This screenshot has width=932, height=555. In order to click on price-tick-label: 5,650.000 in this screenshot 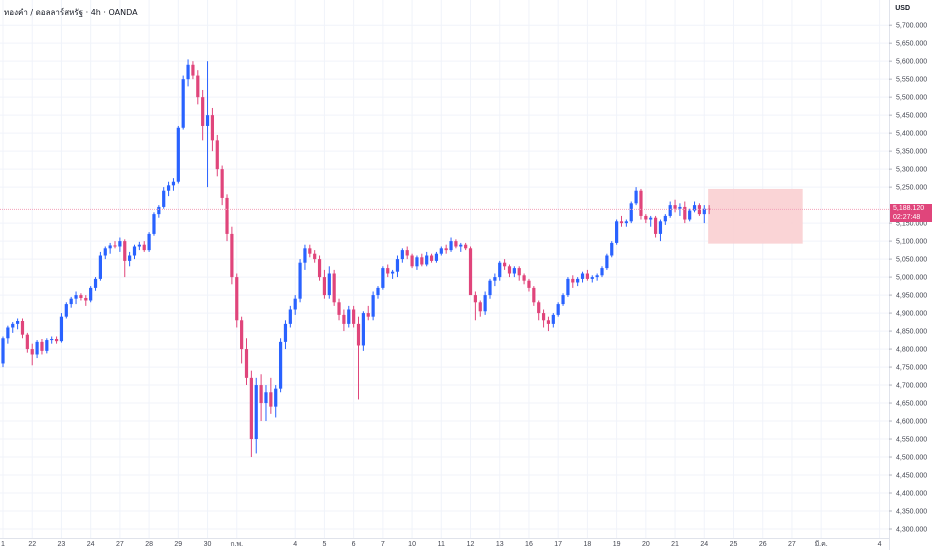, I will do `click(911, 44)`.